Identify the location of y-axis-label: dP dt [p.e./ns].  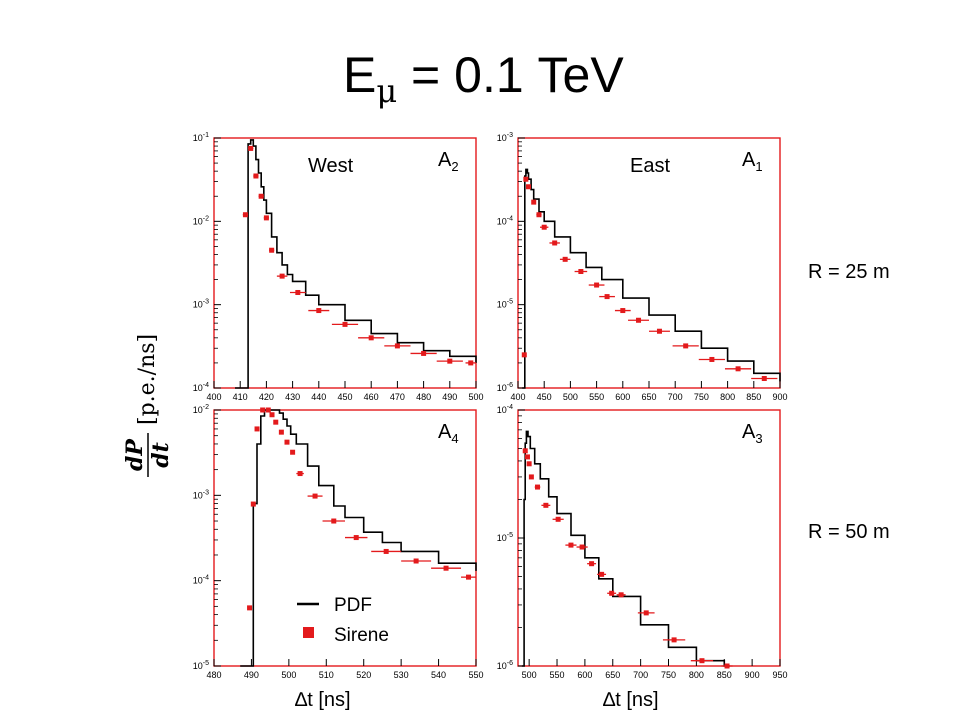
(148, 405).